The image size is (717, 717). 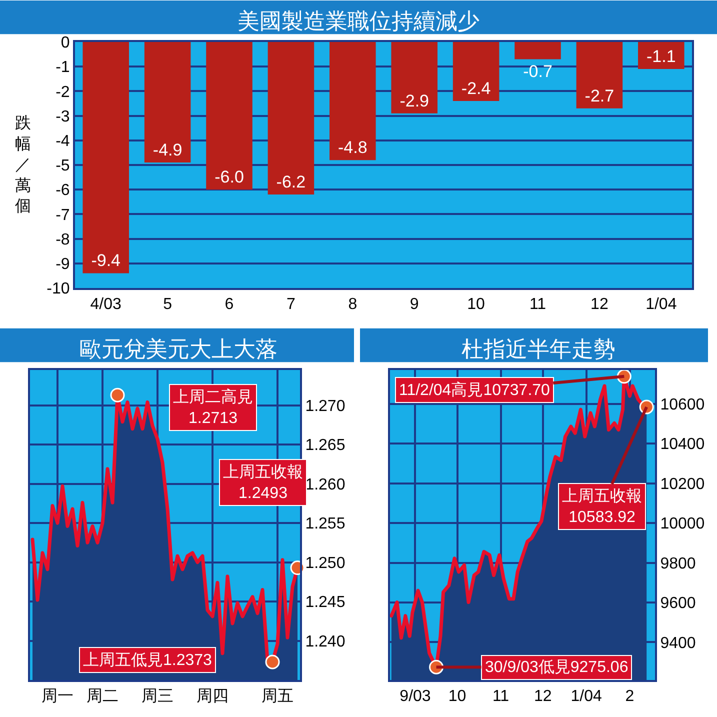 What do you see at coordinates (629, 697) in the screenshot?
I see `x-tick-label: 2` at bounding box center [629, 697].